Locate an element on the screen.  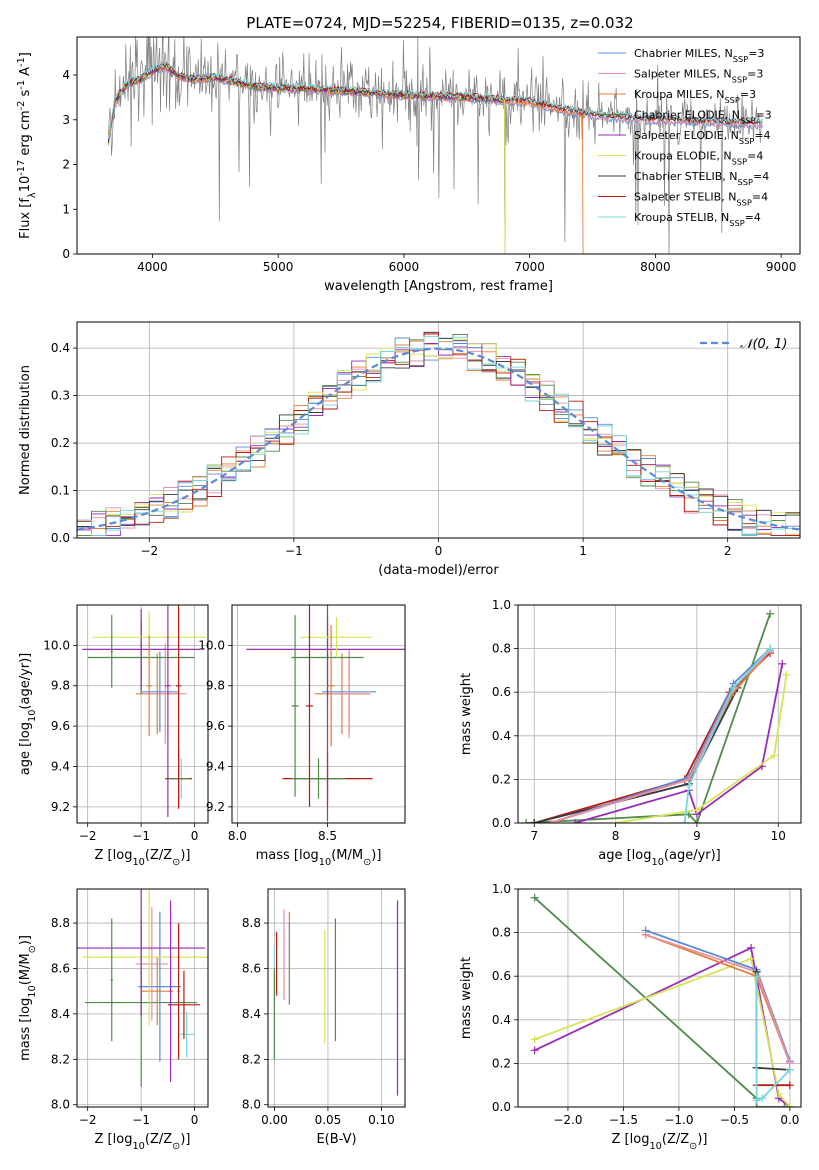
legend-entry: Kroupa STELIB, NSSP=4 is located at coordinates (697, 219).